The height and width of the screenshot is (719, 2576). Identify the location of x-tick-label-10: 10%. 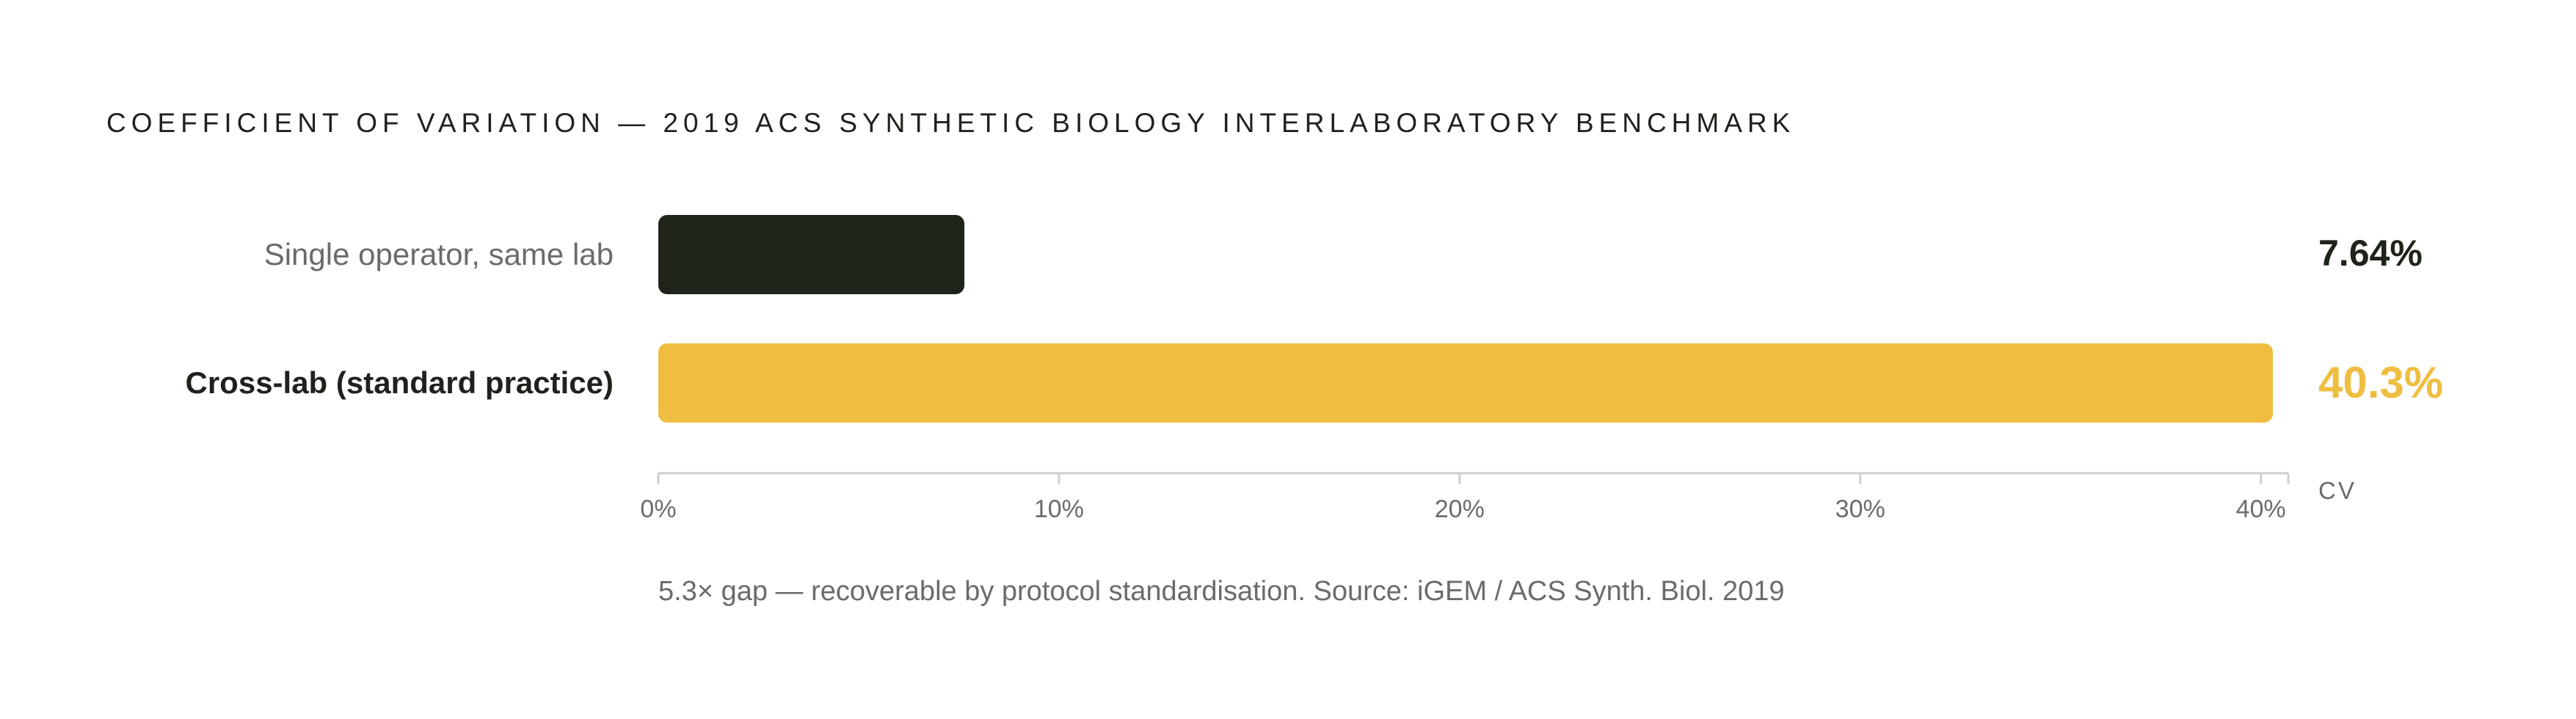
(1059, 509).